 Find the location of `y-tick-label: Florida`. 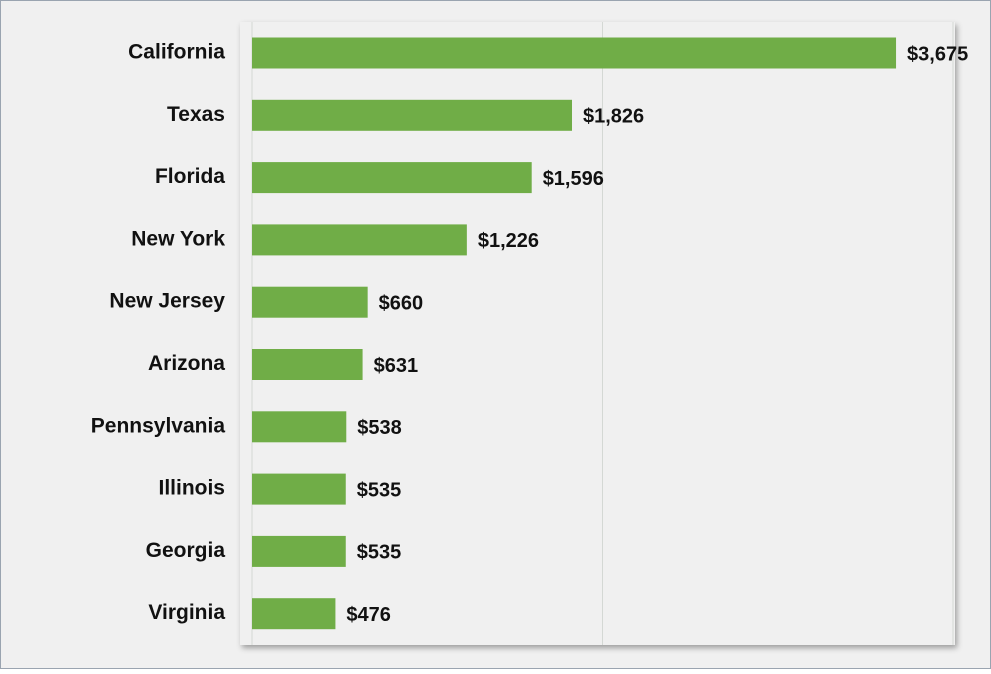

y-tick-label: Florida is located at coordinates (190, 176).